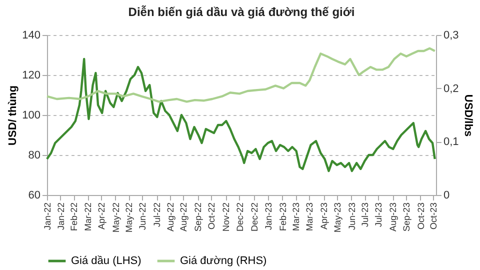 This screenshot has height=270, width=480. I want to click on y2-tick-label: 0,3, so click(451, 36).